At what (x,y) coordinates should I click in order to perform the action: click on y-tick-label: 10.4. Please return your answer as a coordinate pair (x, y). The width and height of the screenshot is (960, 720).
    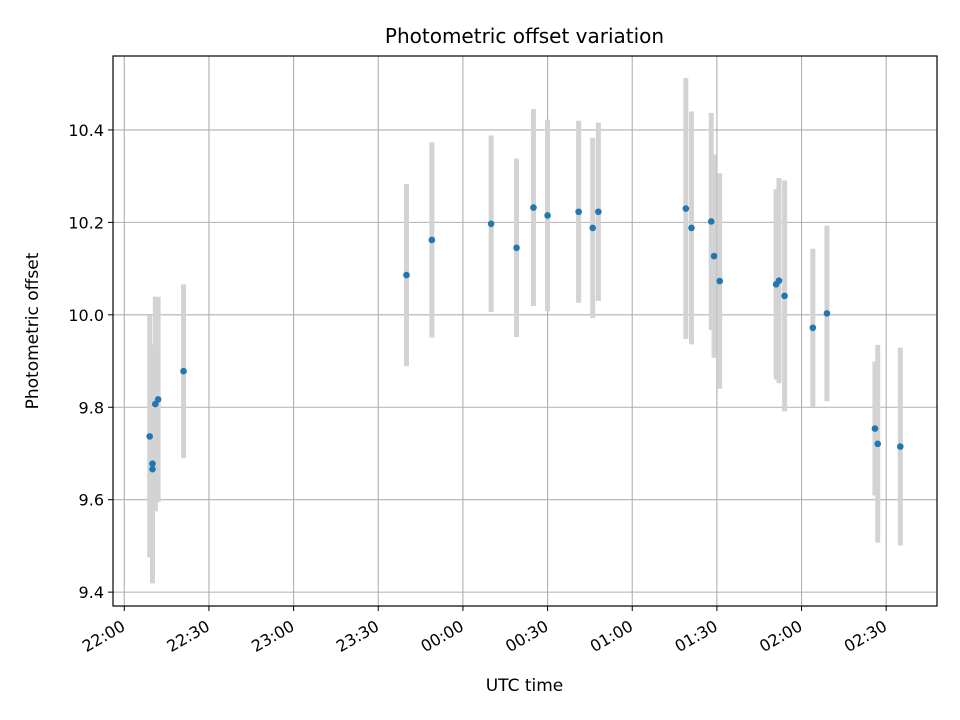
    Looking at the image, I should click on (86, 130).